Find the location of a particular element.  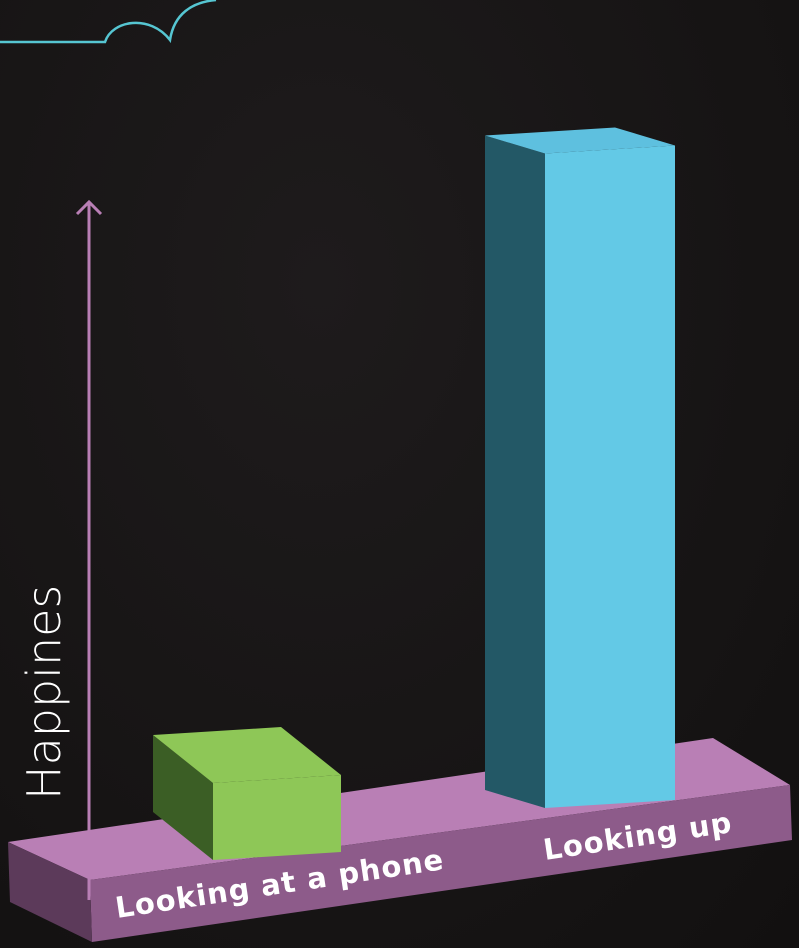

cloud-decoration is located at coordinates (108, 22).